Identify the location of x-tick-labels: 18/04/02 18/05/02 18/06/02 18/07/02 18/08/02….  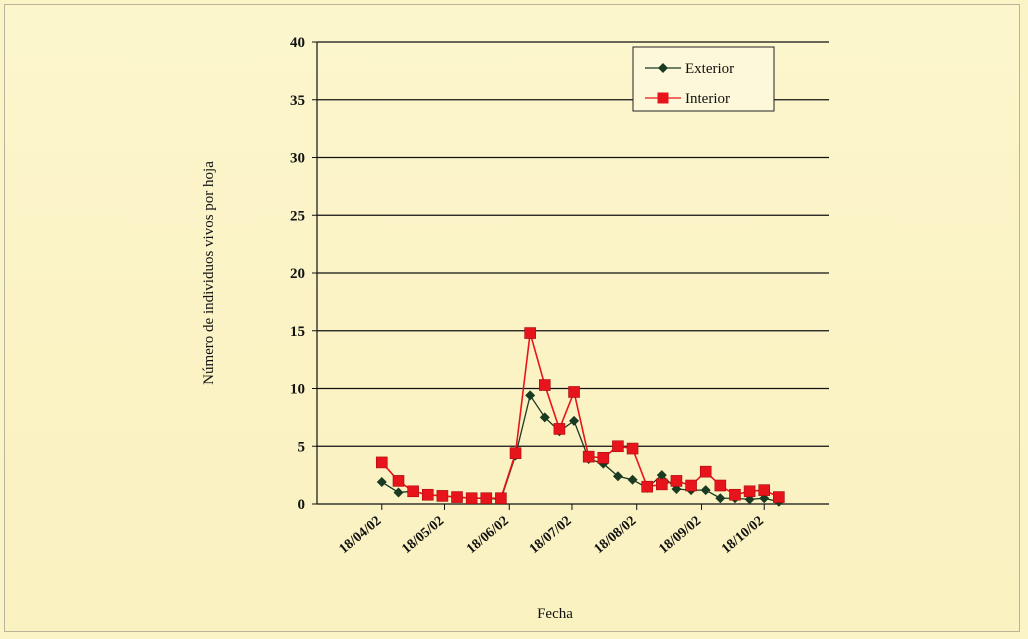
(552, 535).